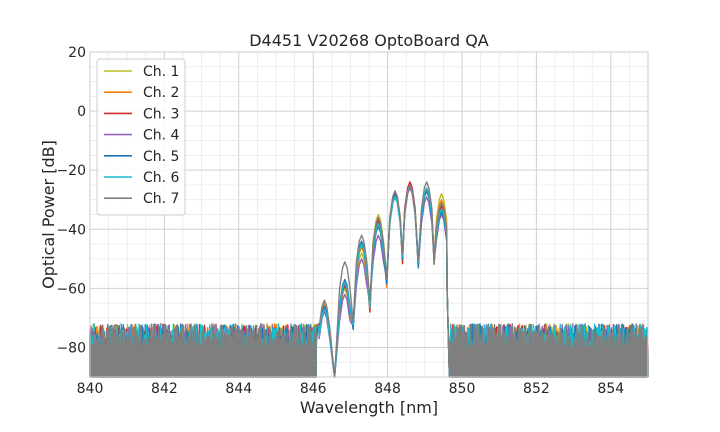 The width and height of the screenshot is (720, 432). Describe the element at coordinates (77, 53) in the screenshot. I see `y-tick-label: 20` at that location.